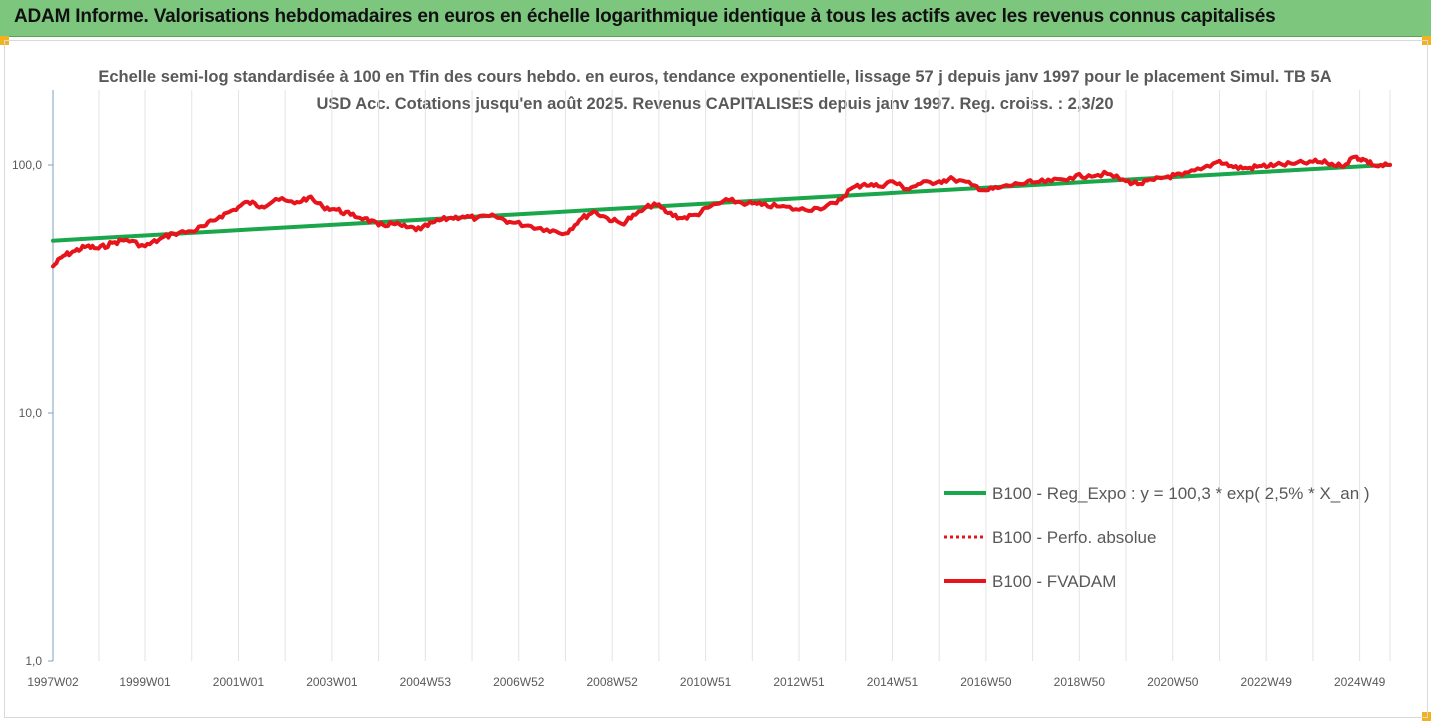 The height and width of the screenshot is (721, 1431). What do you see at coordinates (1054, 581) in the screenshot?
I see `legend-label: B100 - FVADAM` at bounding box center [1054, 581].